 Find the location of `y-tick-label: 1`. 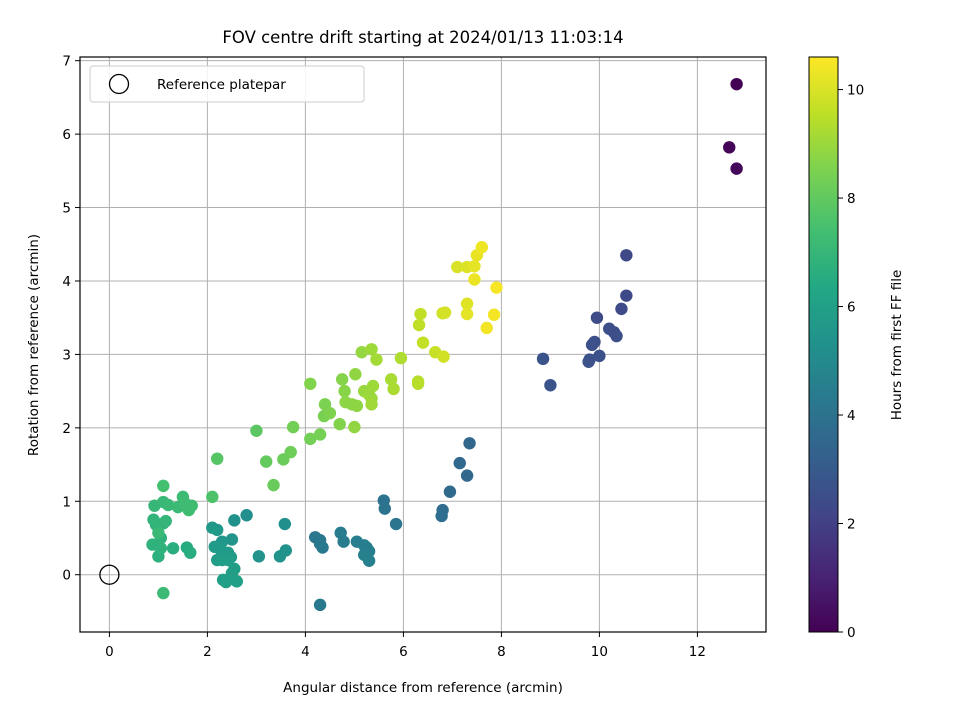

y-tick-label: 1 is located at coordinates (66, 502).